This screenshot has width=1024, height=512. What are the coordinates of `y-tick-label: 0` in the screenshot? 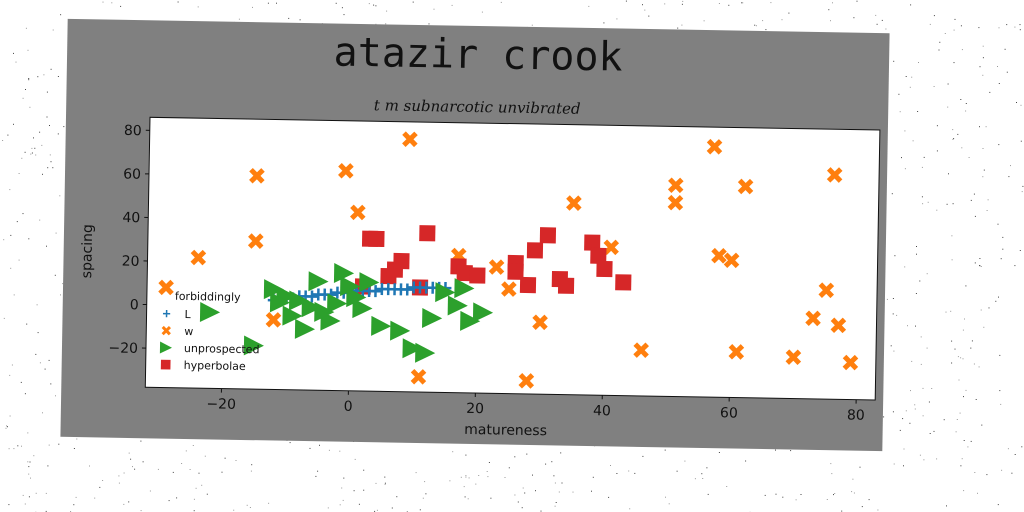 It's located at (134, 305).